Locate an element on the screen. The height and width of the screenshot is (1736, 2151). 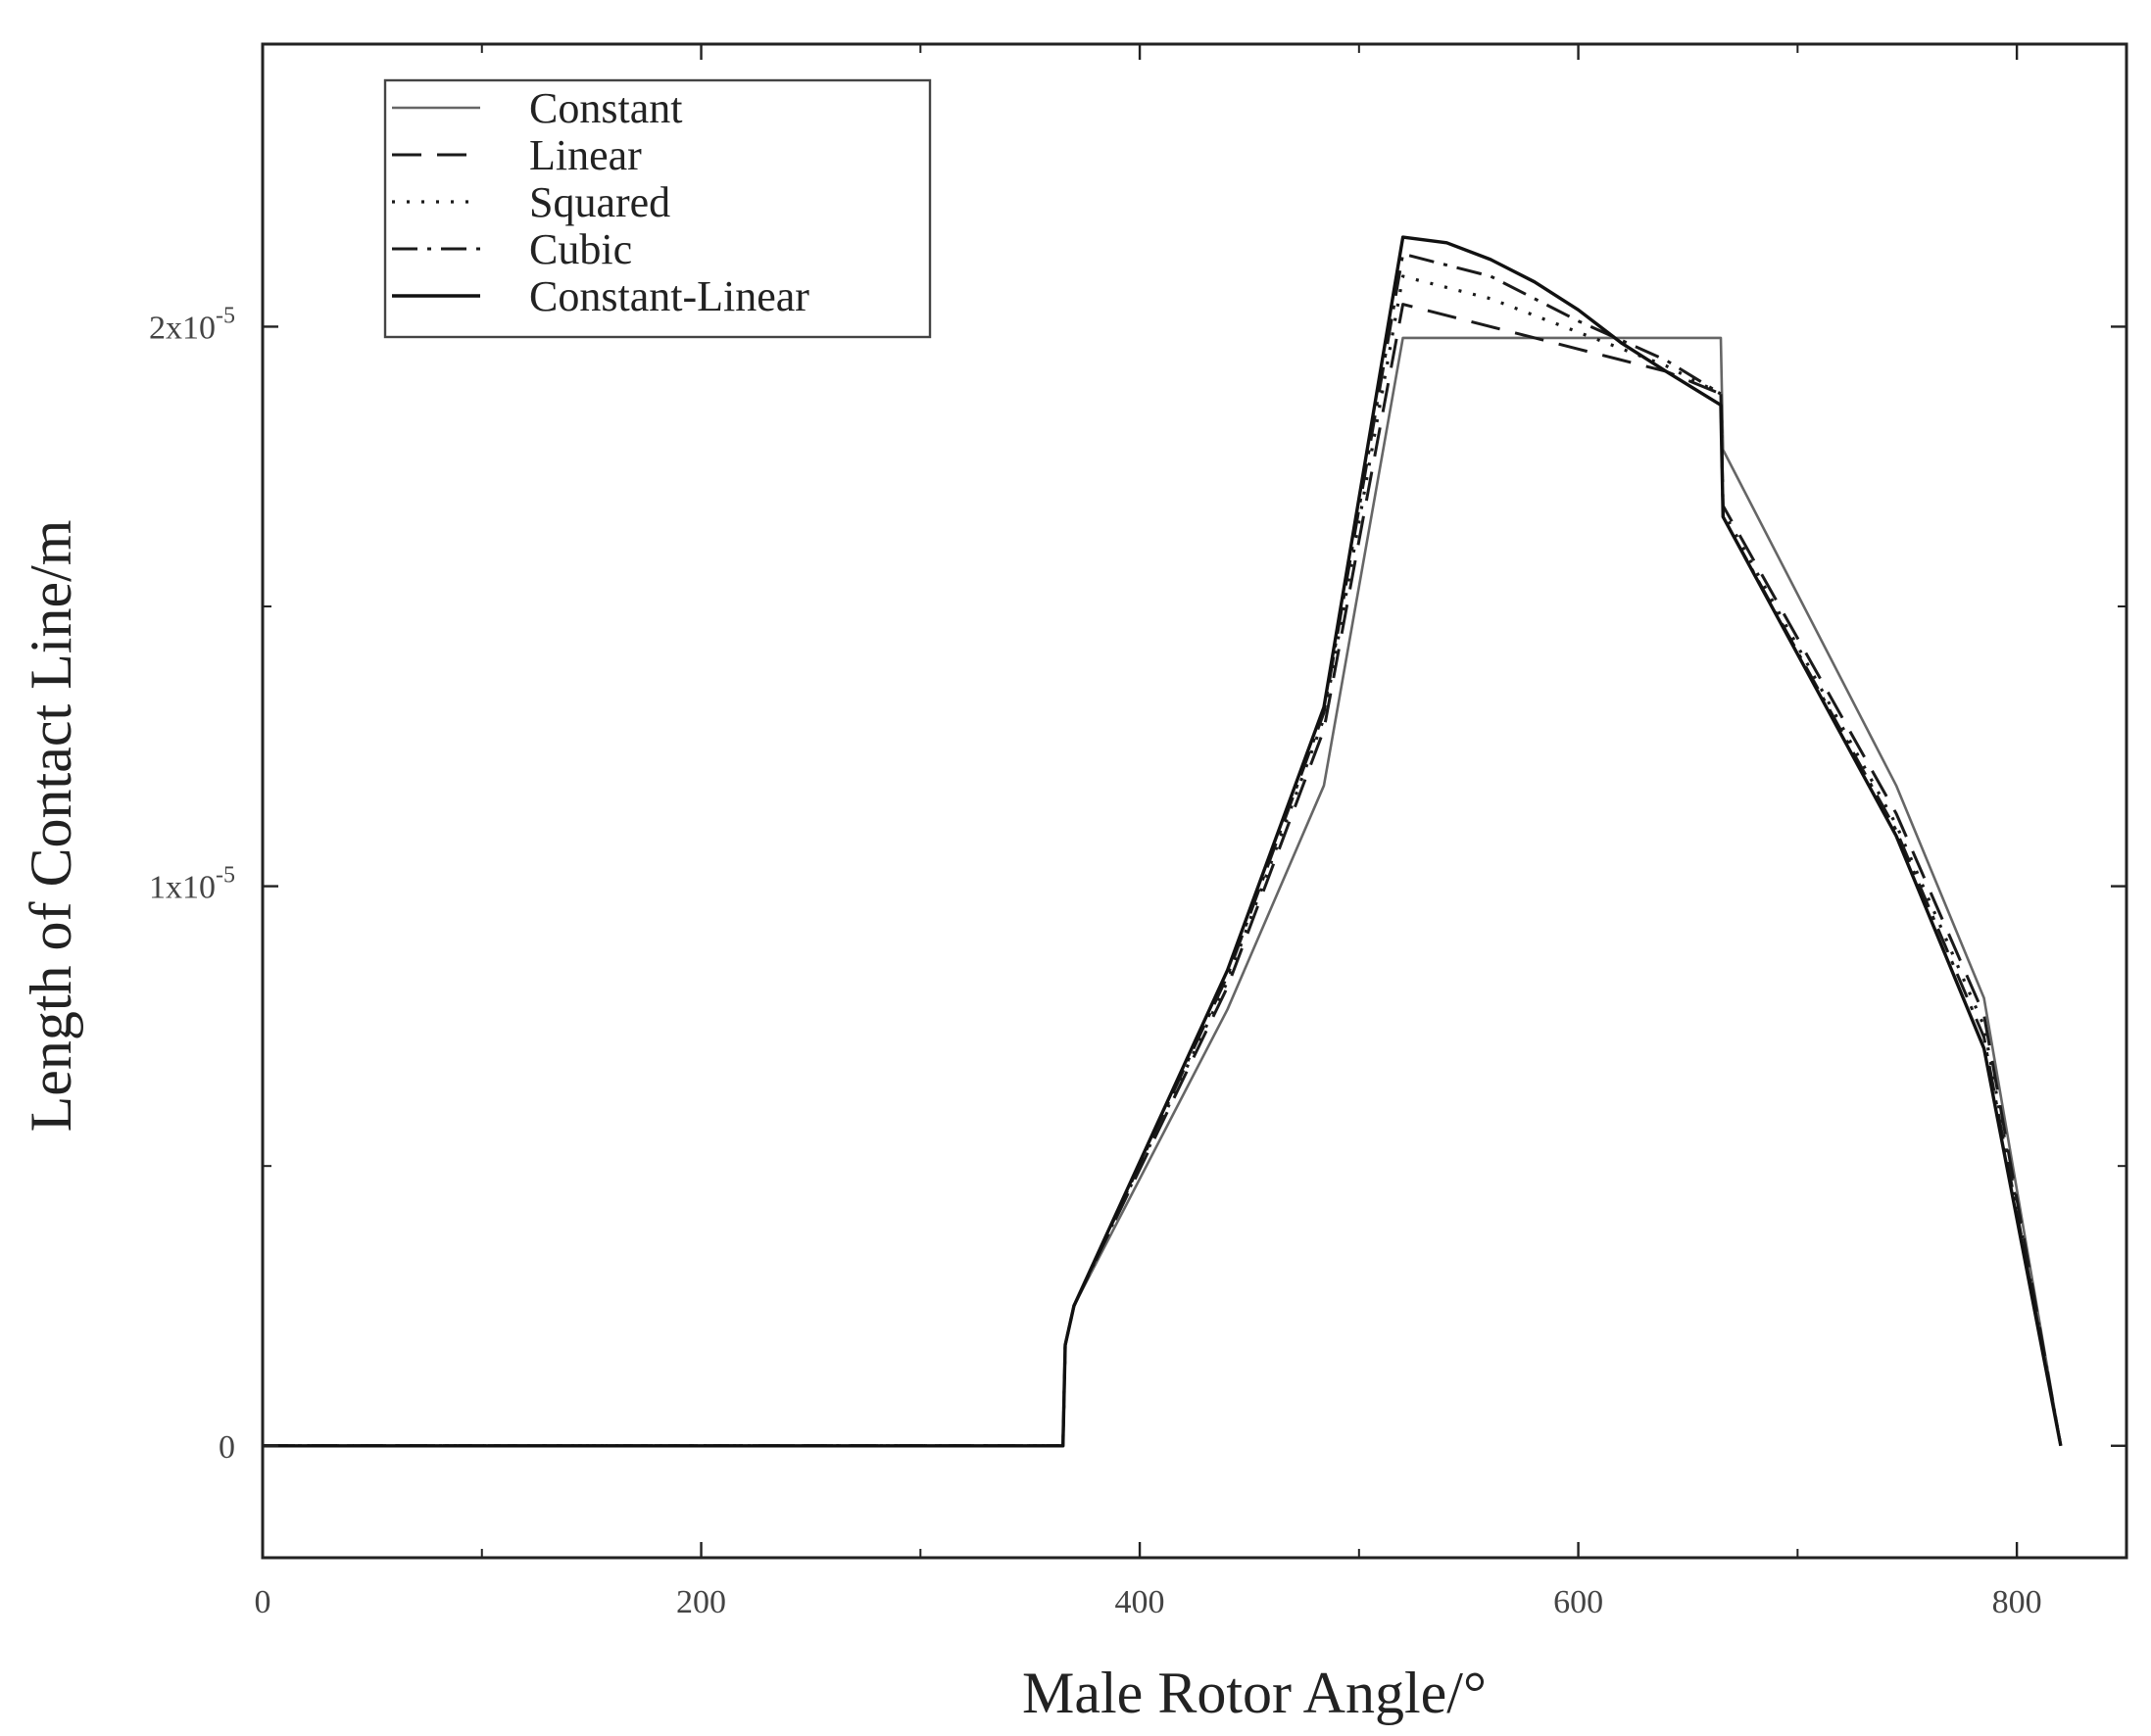
legend-label: Squared is located at coordinates (599, 202).